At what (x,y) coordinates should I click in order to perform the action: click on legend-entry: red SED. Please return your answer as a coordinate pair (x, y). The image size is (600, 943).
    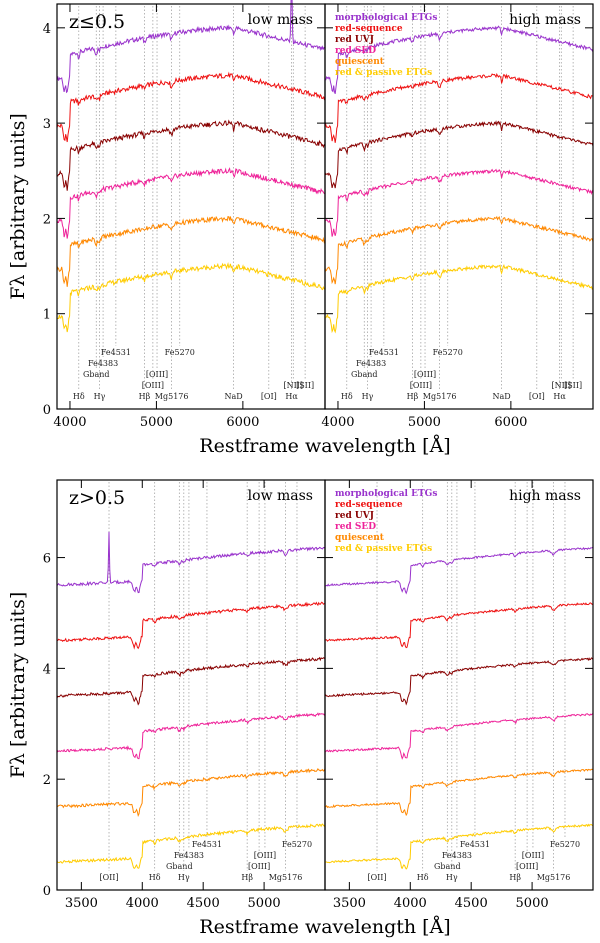
    Looking at the image, I should click on (355, 51).